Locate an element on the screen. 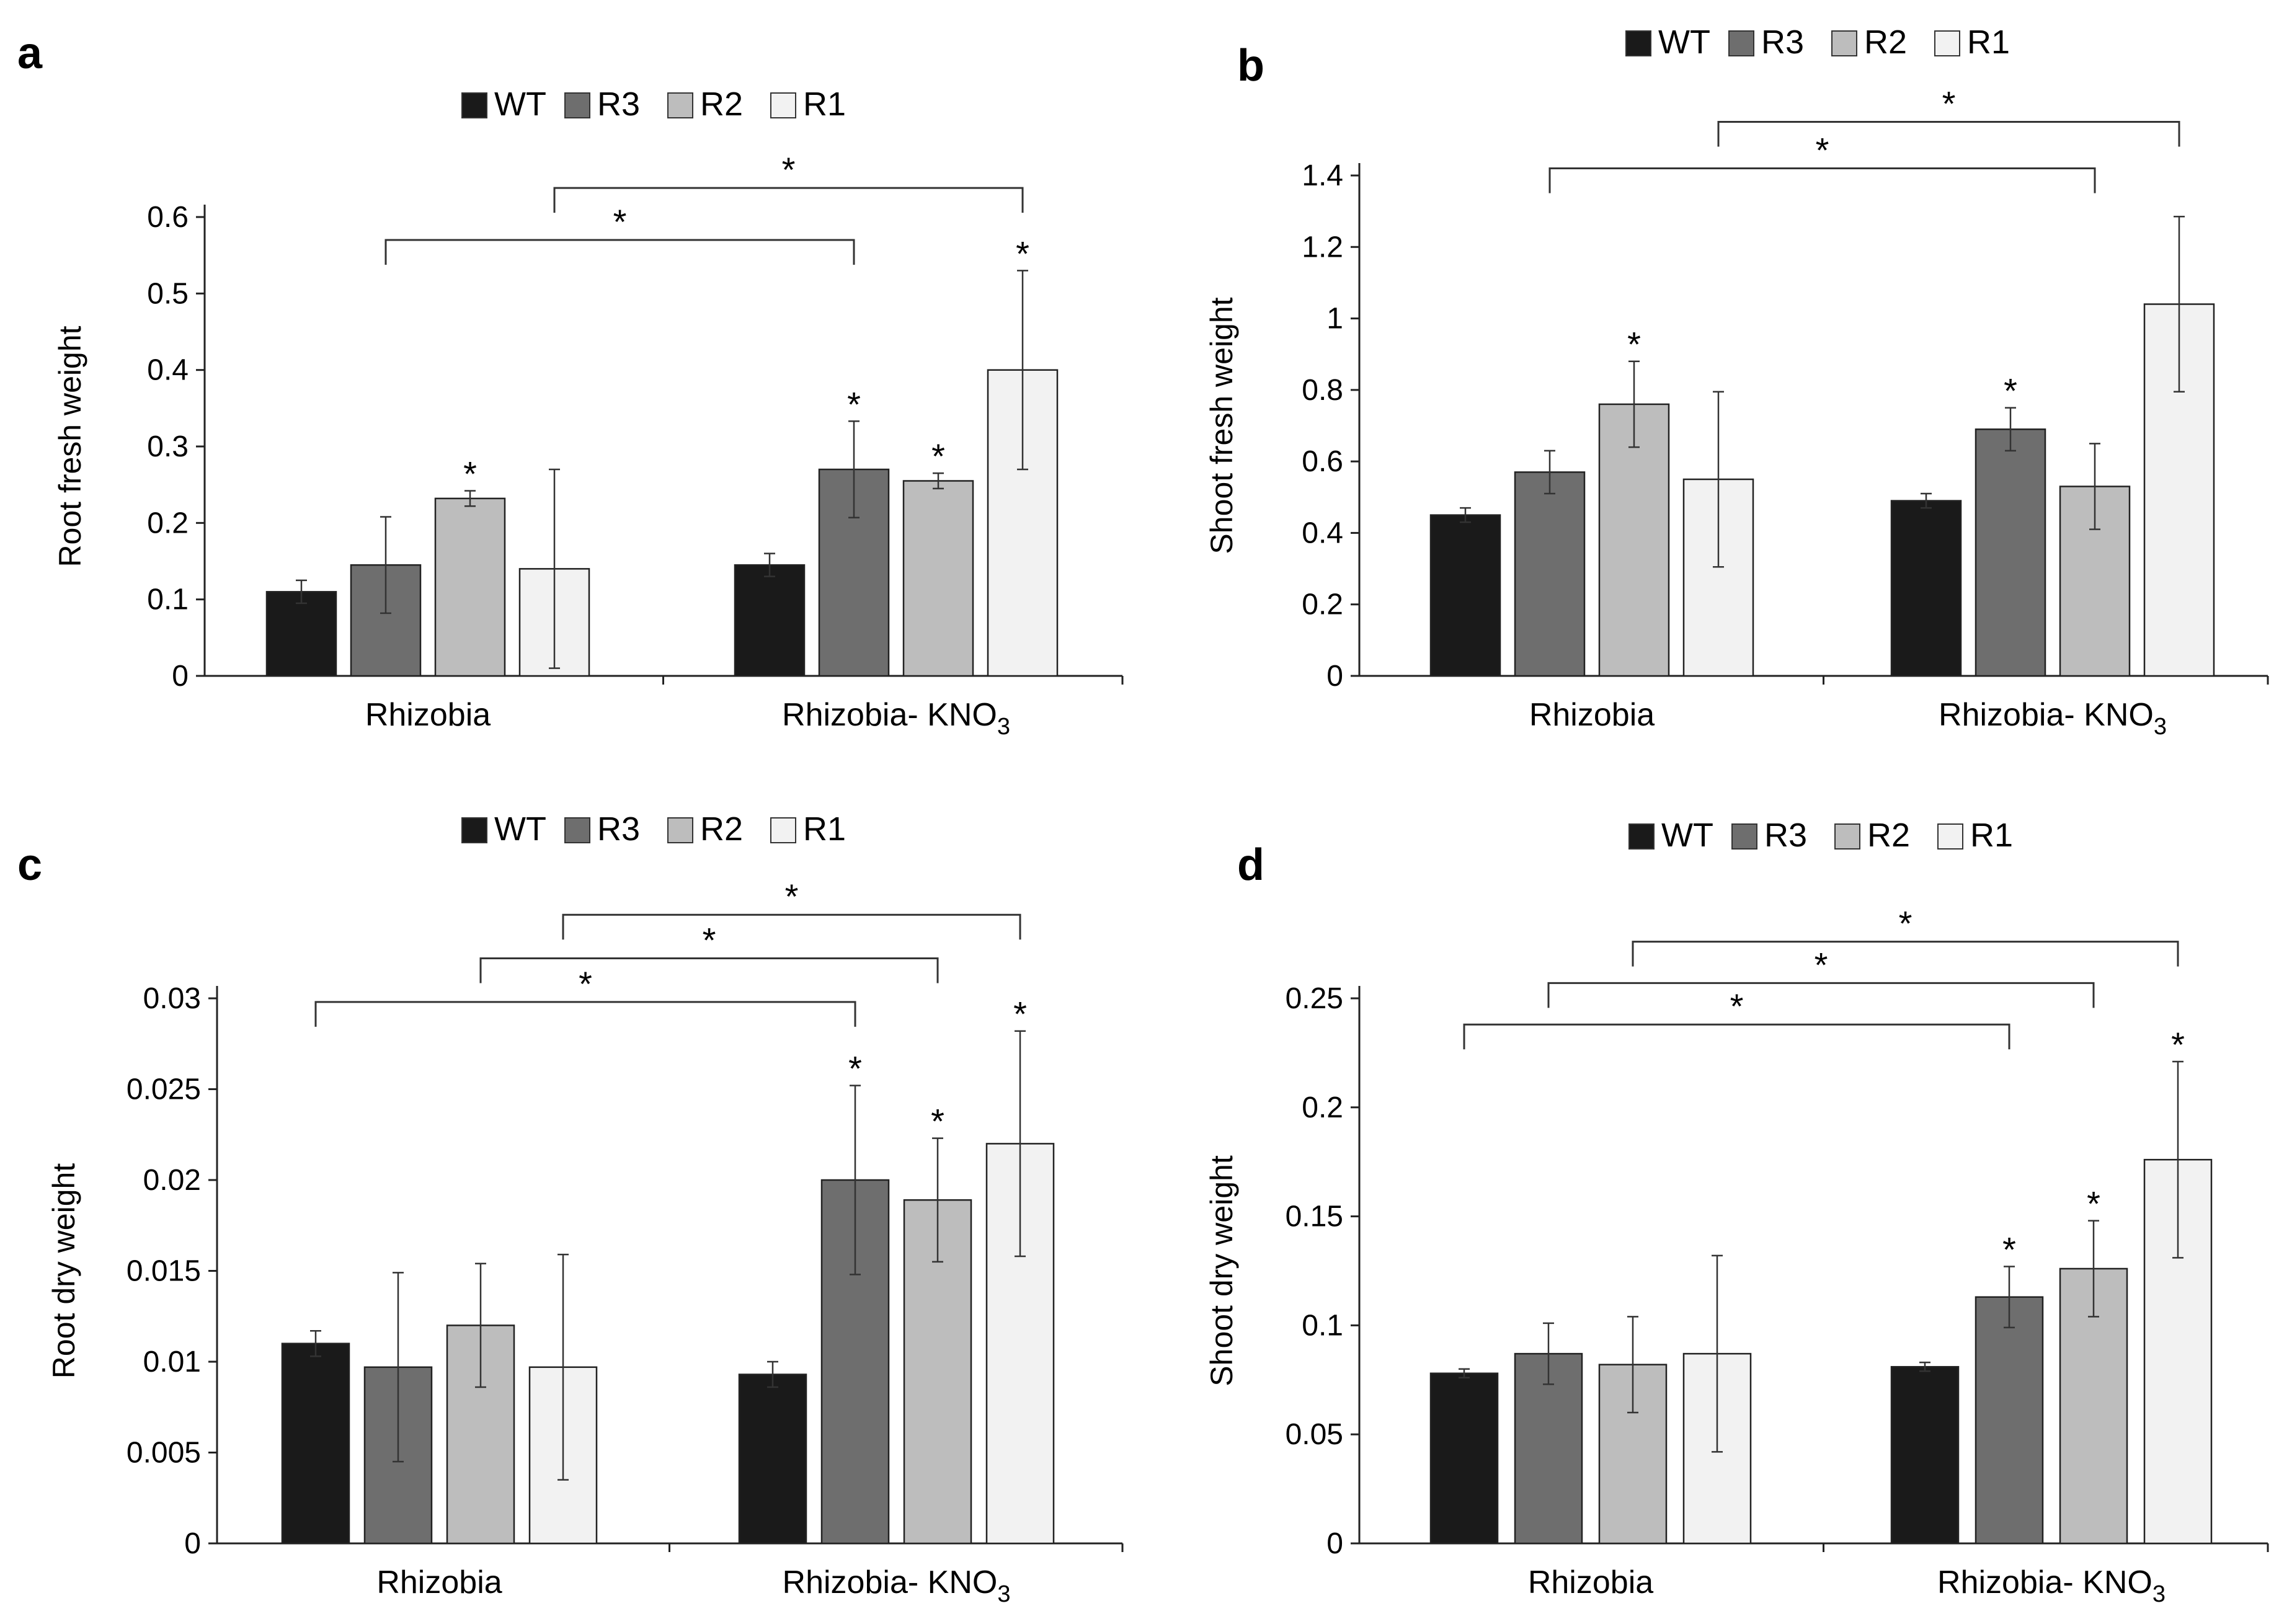  y-tick-label: 0.005 is located at coordinates (164, 1453).